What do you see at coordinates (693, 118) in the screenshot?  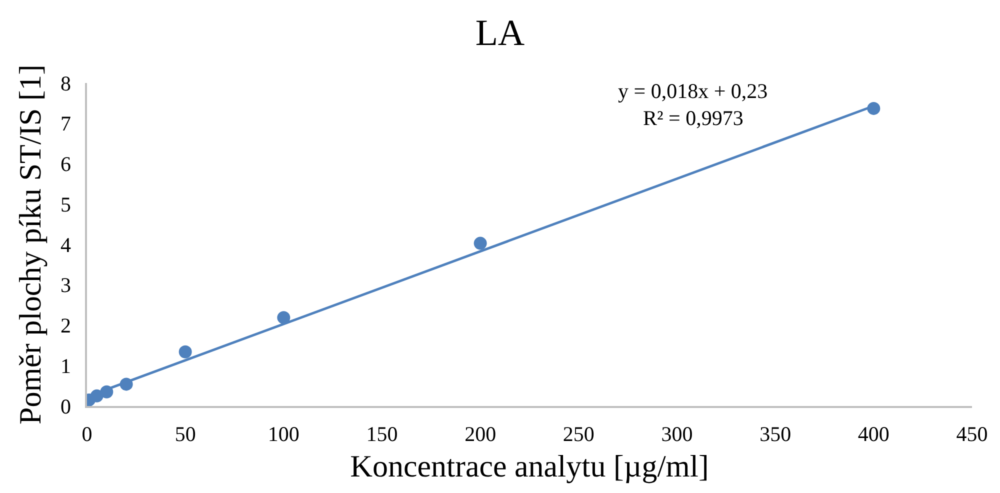 I see `annotation: R² = 0,9973` at bounding box center [693, 118].